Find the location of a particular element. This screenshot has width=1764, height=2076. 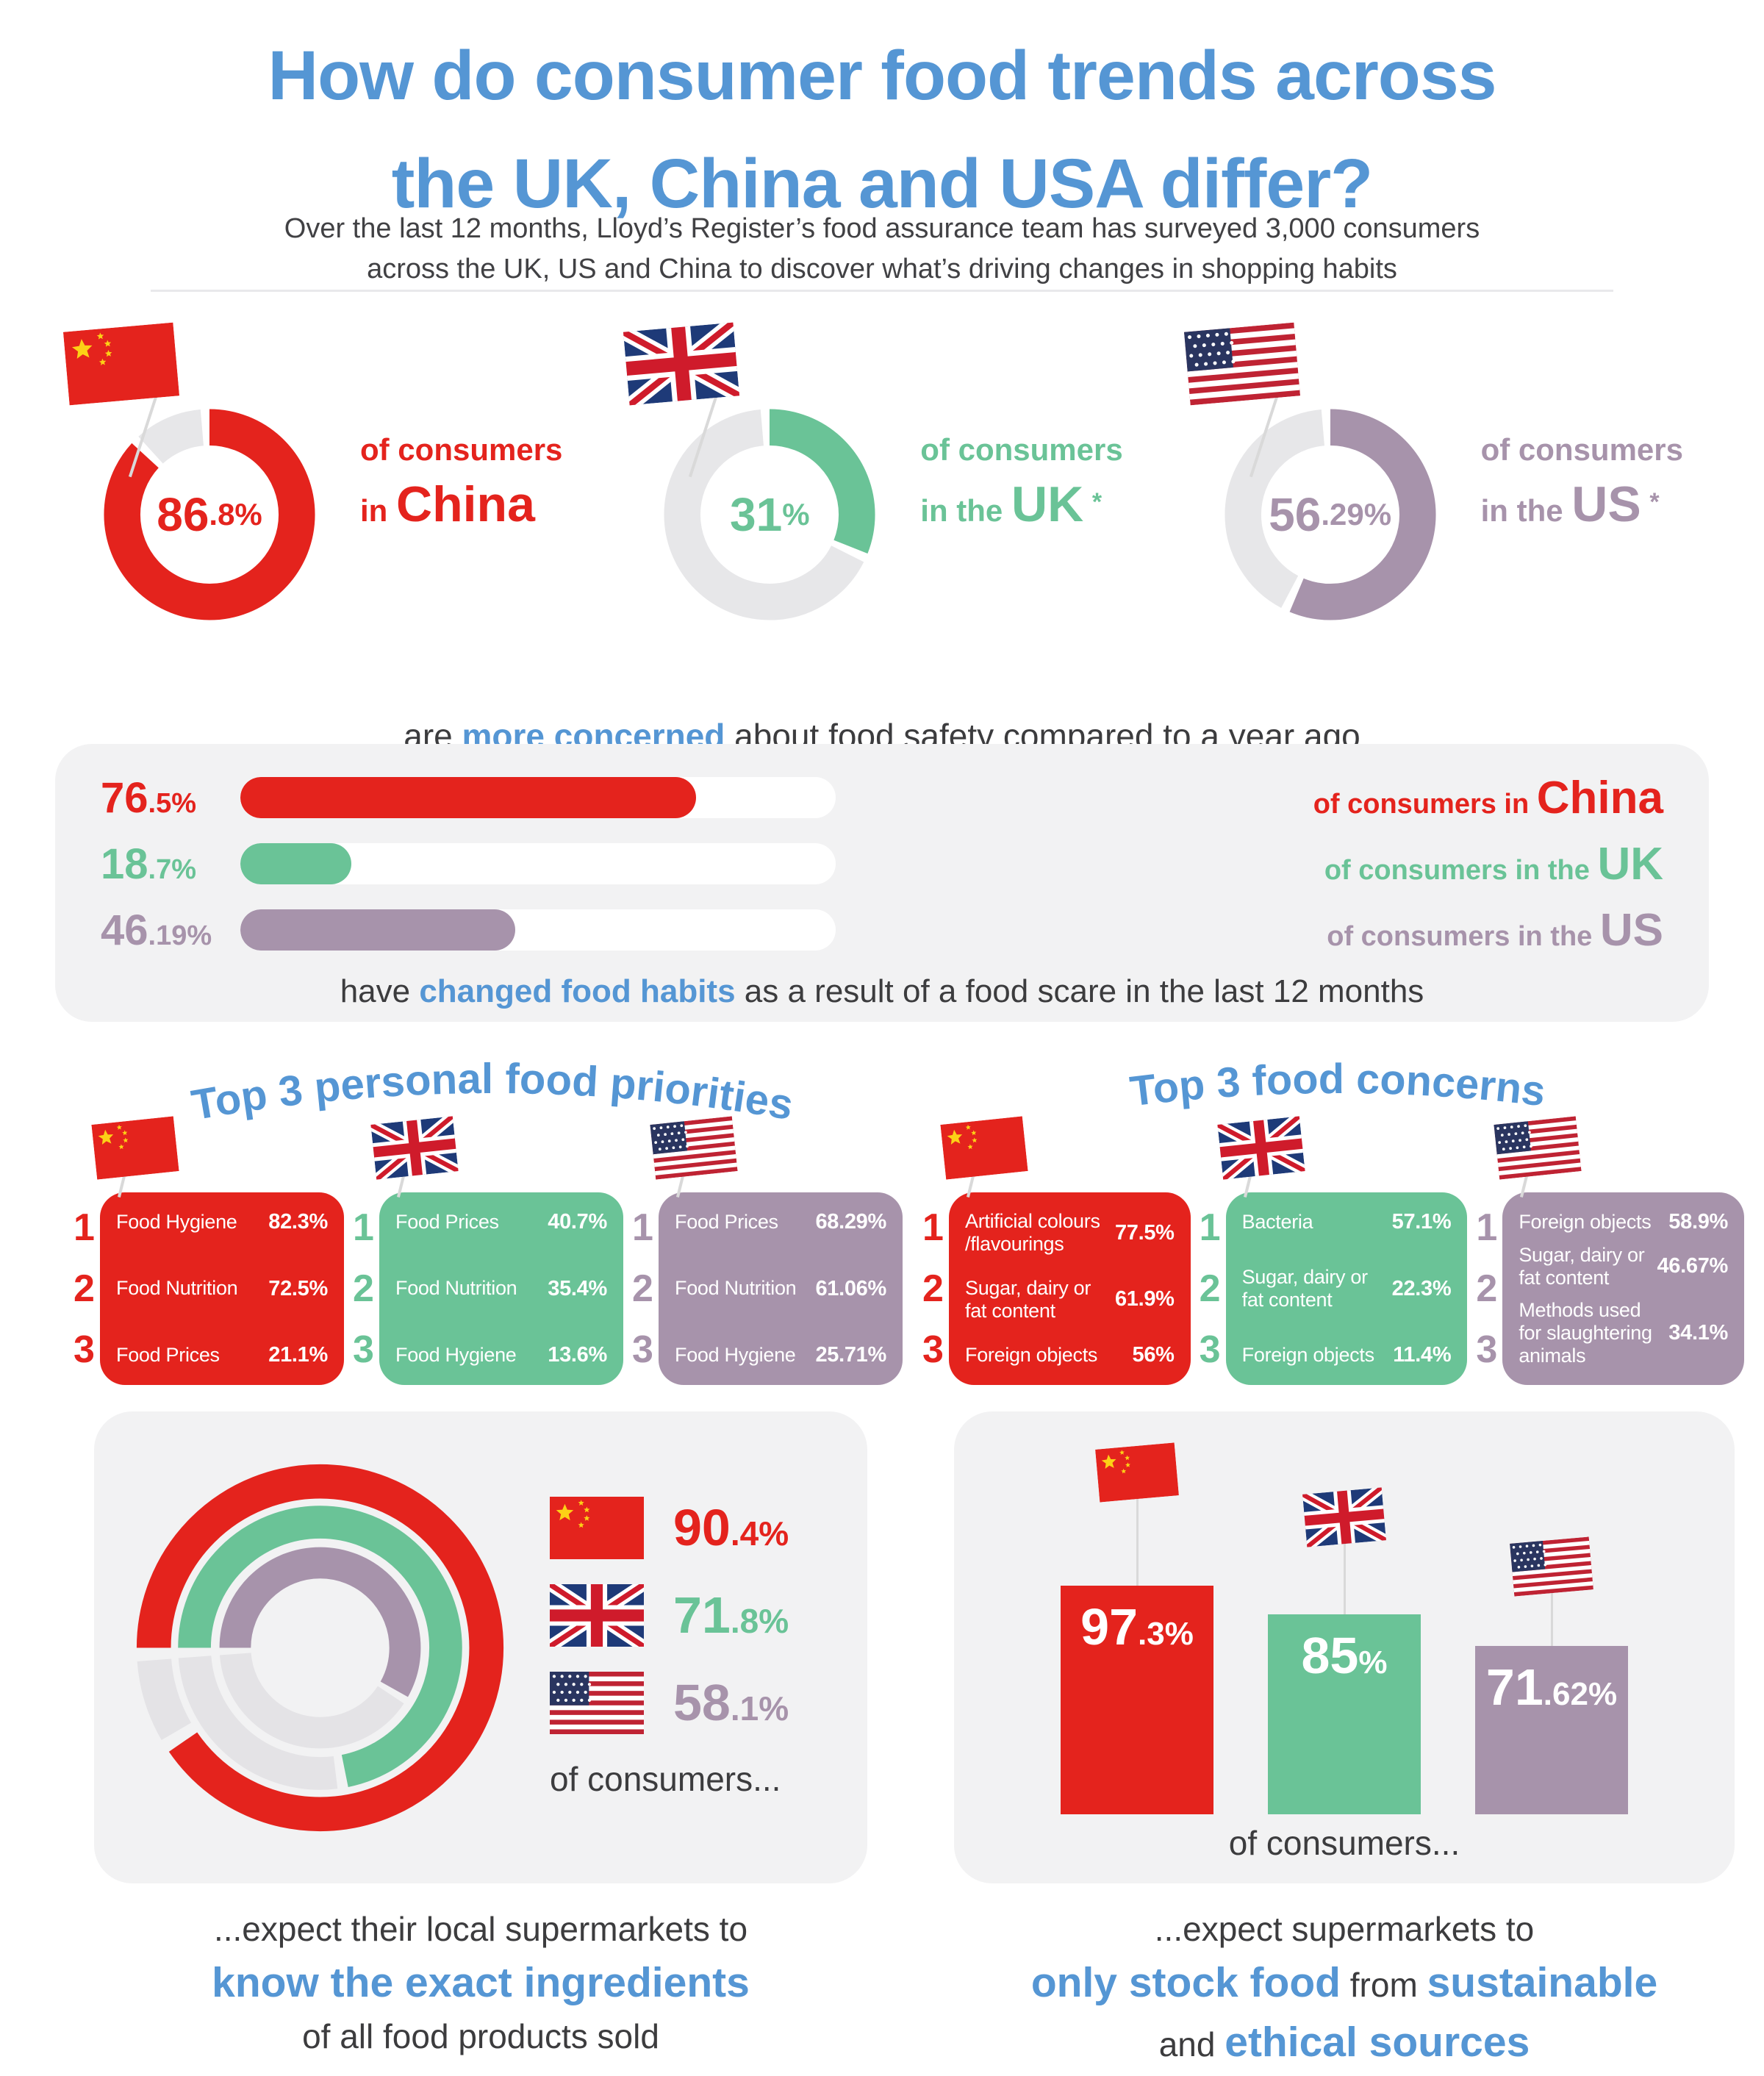

divider-line is located at coordinates (882, 291).